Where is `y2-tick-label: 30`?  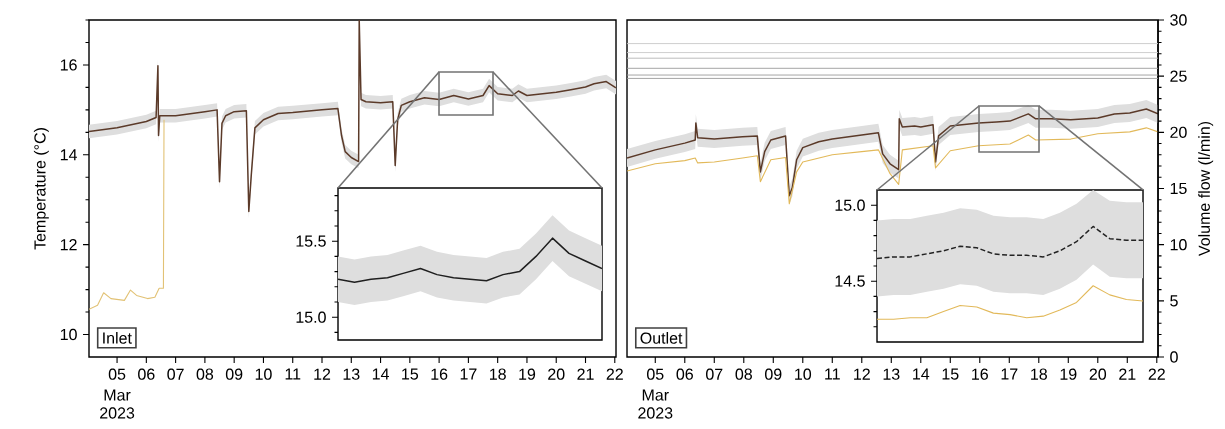 y2-tick-label: 30 is located at coordinates (1178, 20).